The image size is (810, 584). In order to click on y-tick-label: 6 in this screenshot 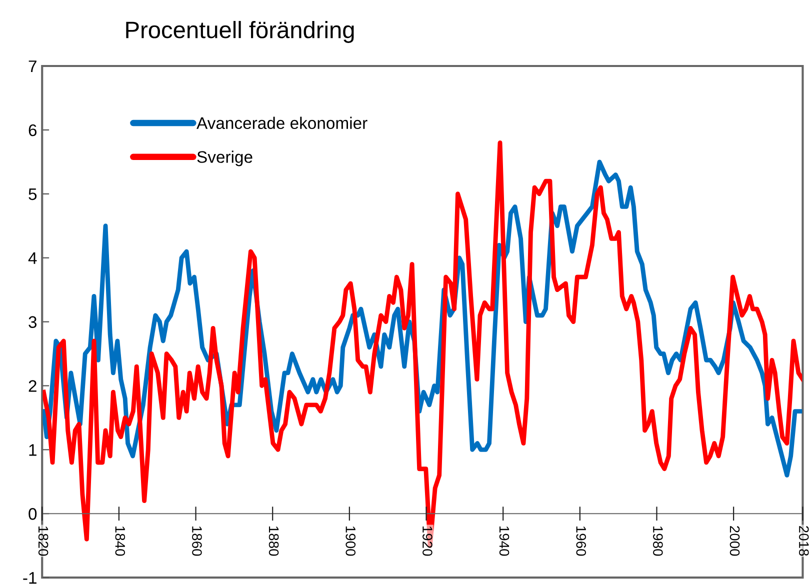, I will do `click(32, 130)`.